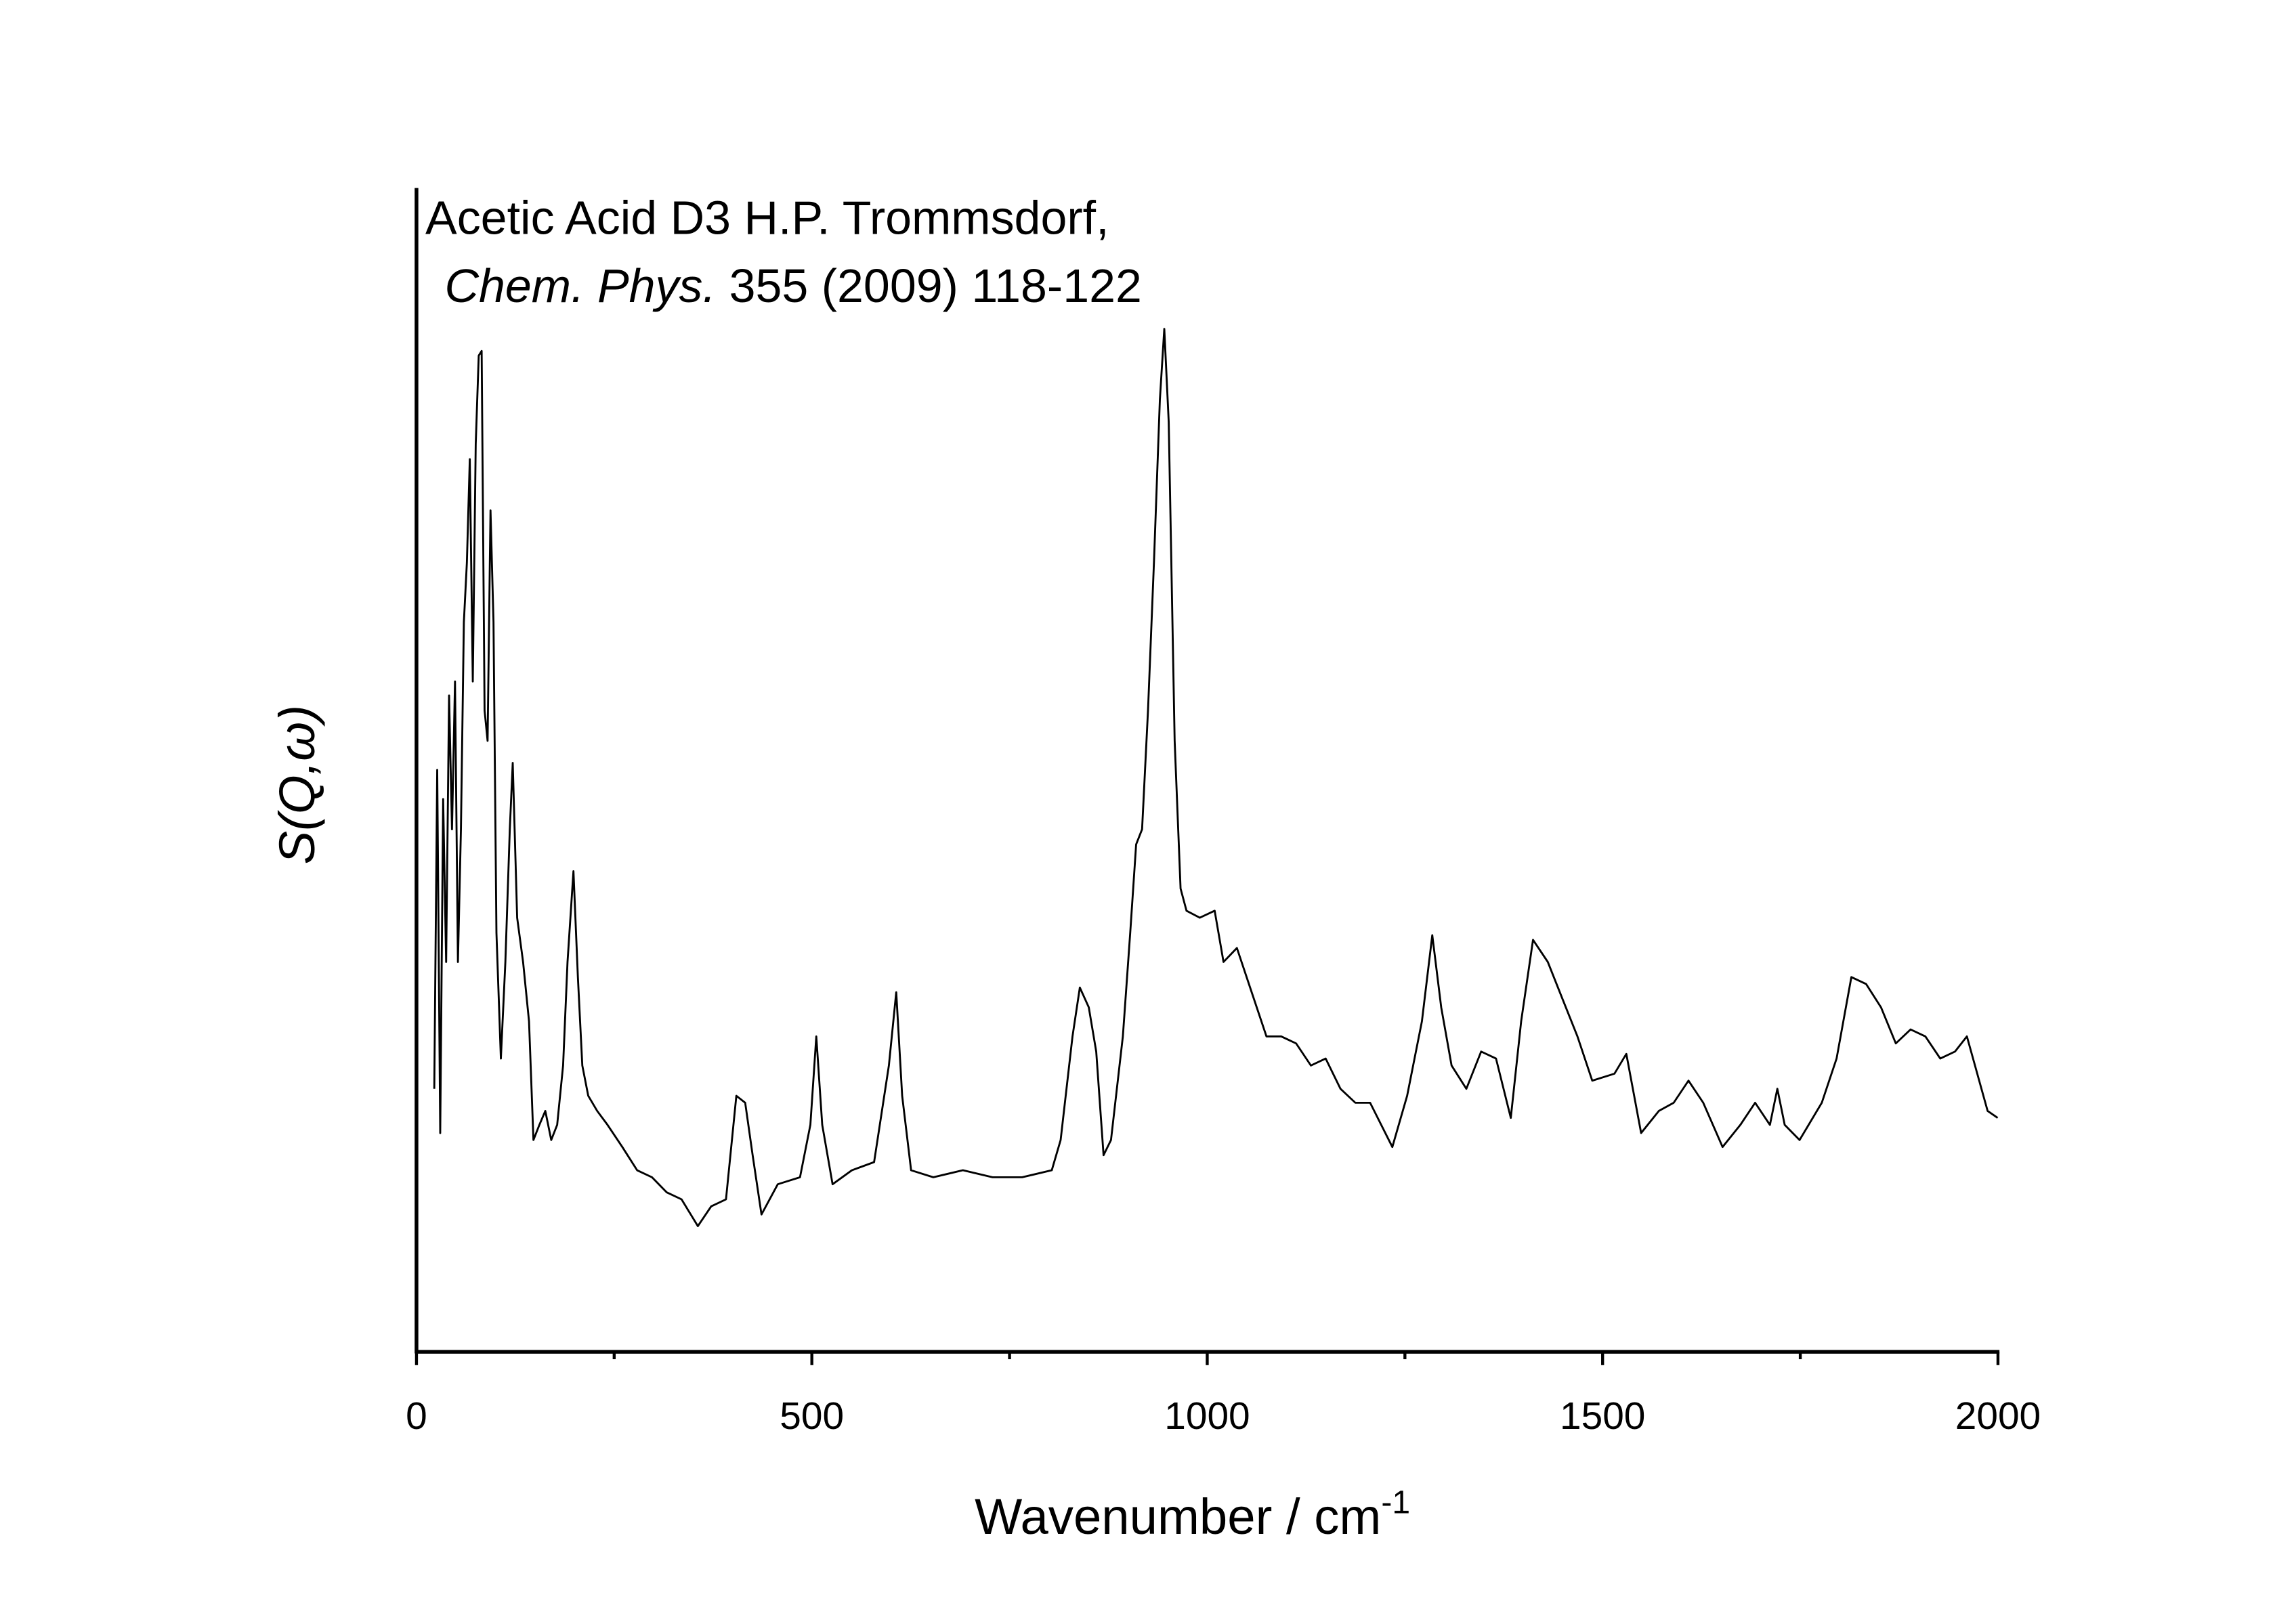  I want to click on subtitle-journal: Chem. Phys., so click(579, 285).